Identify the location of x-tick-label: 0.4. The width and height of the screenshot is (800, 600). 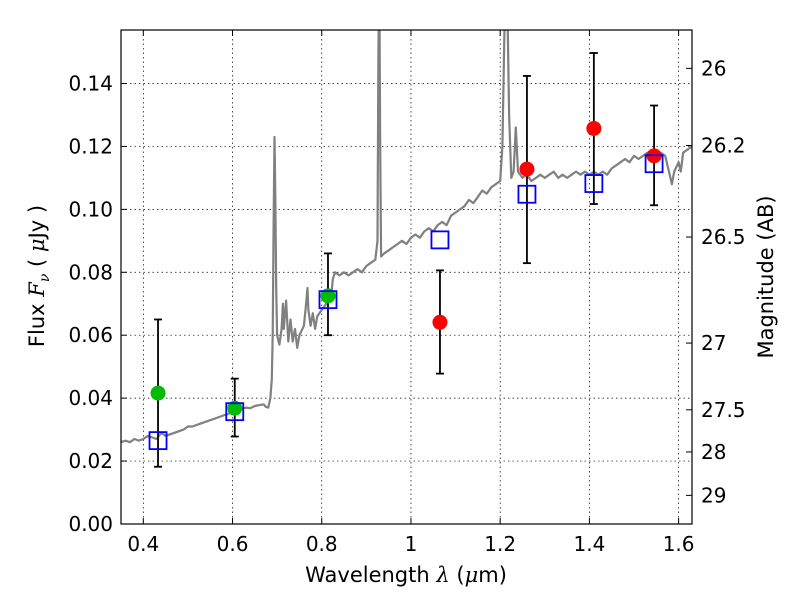
(143, 544).